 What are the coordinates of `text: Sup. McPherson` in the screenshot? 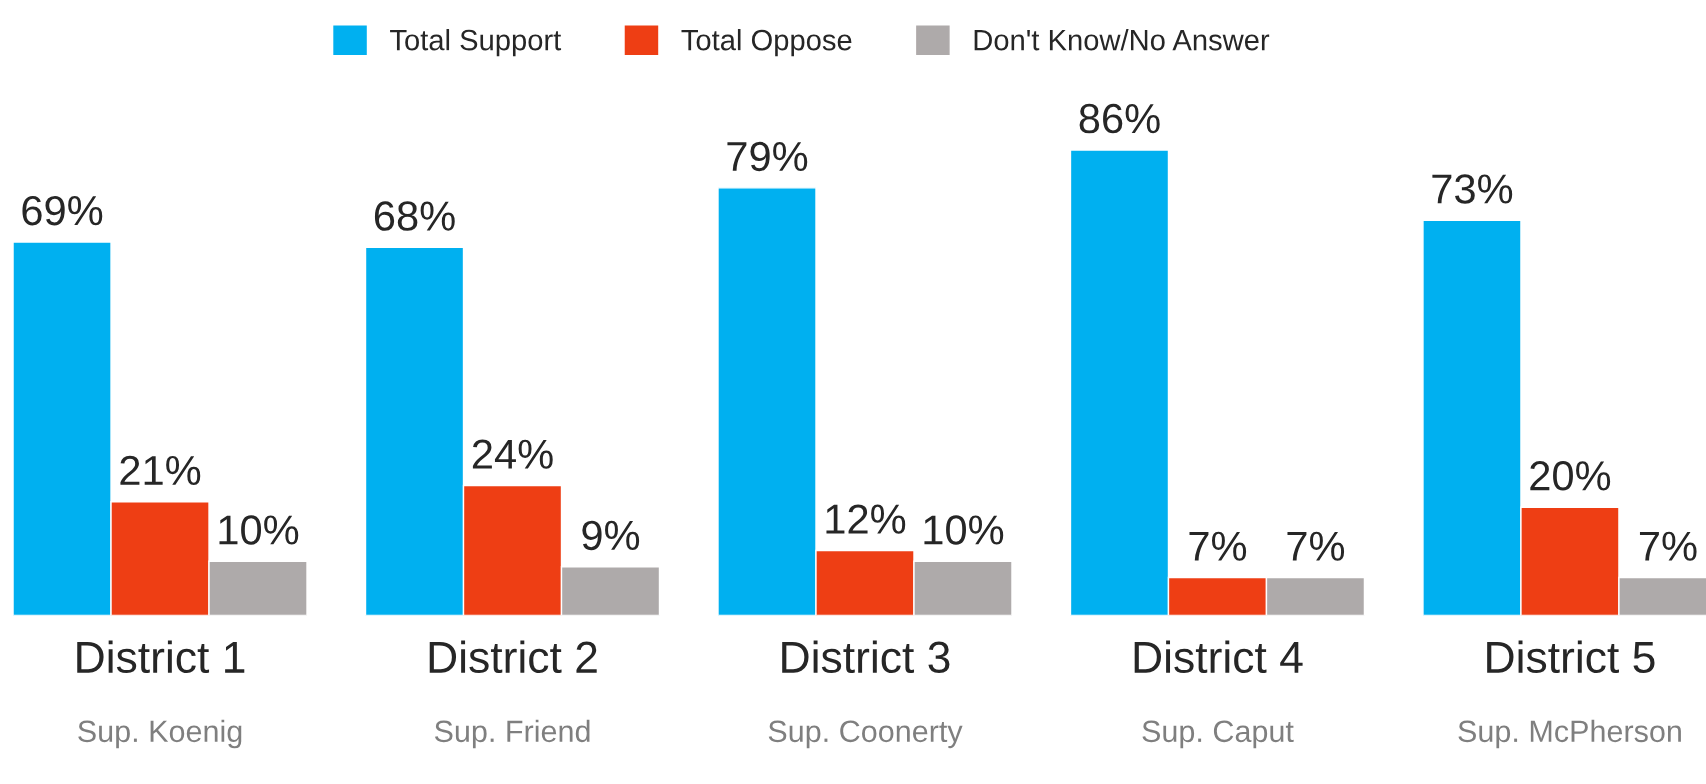 It's located at (1569, 734).